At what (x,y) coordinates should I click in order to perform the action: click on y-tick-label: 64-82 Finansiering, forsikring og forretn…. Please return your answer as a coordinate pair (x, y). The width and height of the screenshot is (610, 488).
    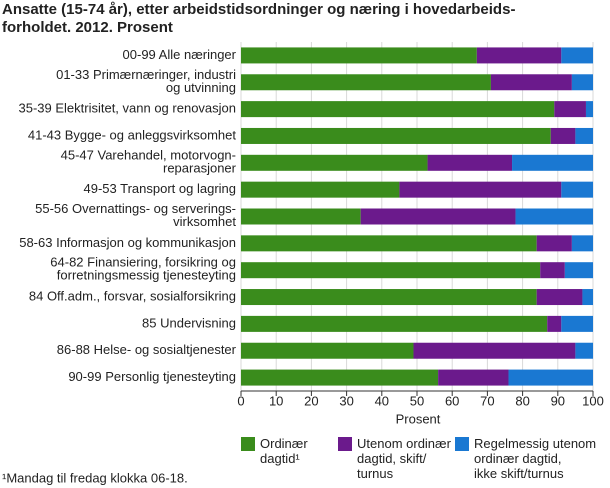
    Looking at the image, I should click on (143, 269).